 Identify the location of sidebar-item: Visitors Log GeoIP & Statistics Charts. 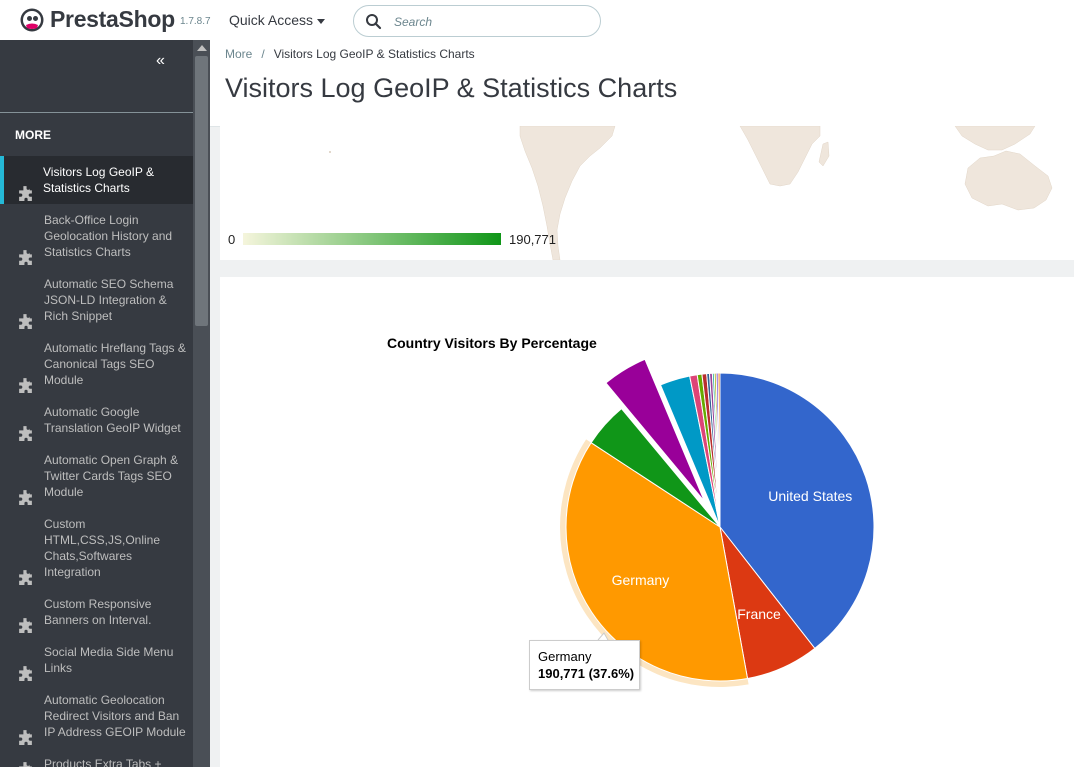
(96, 180).